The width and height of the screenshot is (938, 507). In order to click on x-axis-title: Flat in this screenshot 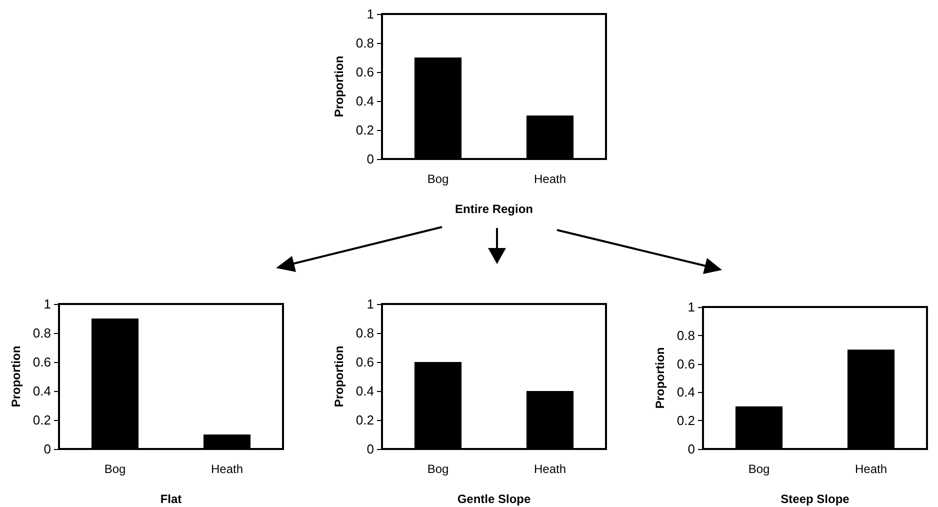, I will do `click(171, 499)`.